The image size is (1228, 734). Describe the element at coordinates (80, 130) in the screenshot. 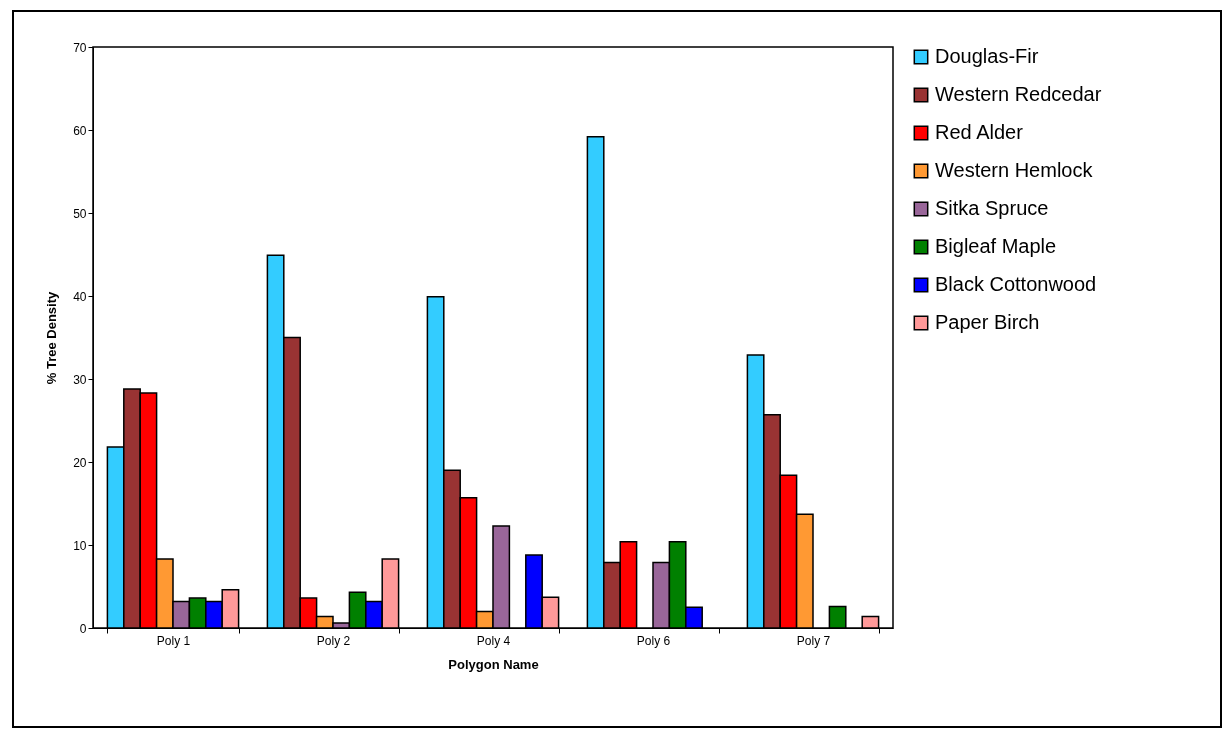

I see `y-tick-label: 60` at that location.